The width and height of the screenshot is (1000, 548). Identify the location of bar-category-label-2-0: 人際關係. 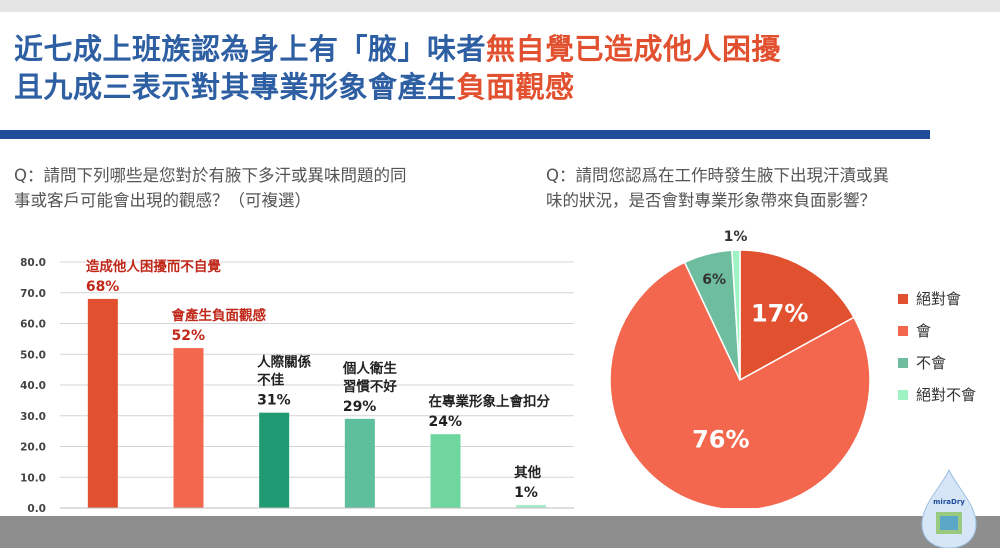
(284, 362).